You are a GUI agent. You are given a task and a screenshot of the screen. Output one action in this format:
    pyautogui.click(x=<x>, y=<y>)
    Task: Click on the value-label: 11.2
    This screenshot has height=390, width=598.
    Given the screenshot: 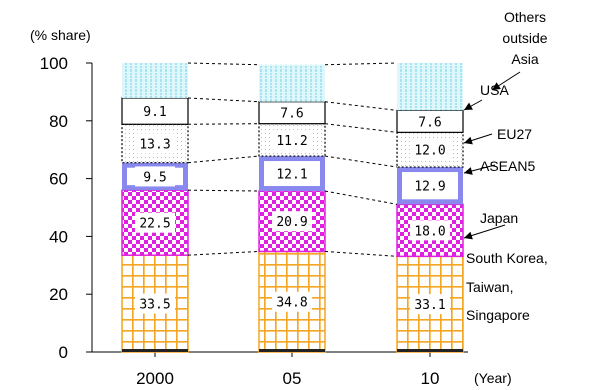 What is the action you would take?
    pyautogui.click(x=291, y=141)
    